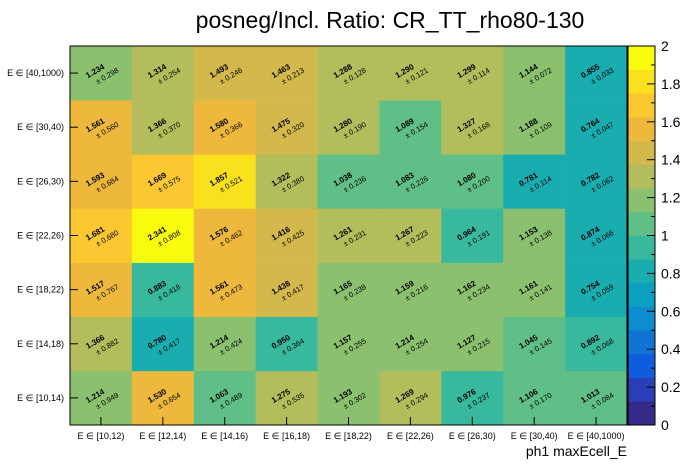 This screenshot has width=696, height=472. What do you see at coordinates (224, 436) in the screenshot?
I see `x-tick-label: E ∈ [14,16)` at bounding box center [224, 436].